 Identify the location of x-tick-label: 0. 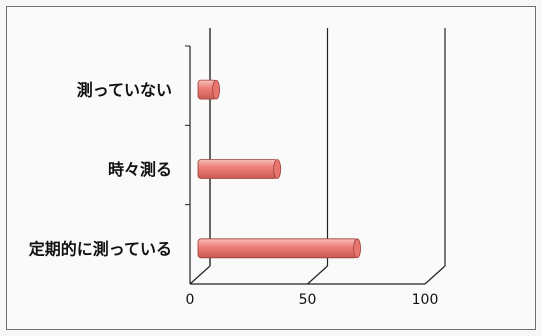
(190, 300).